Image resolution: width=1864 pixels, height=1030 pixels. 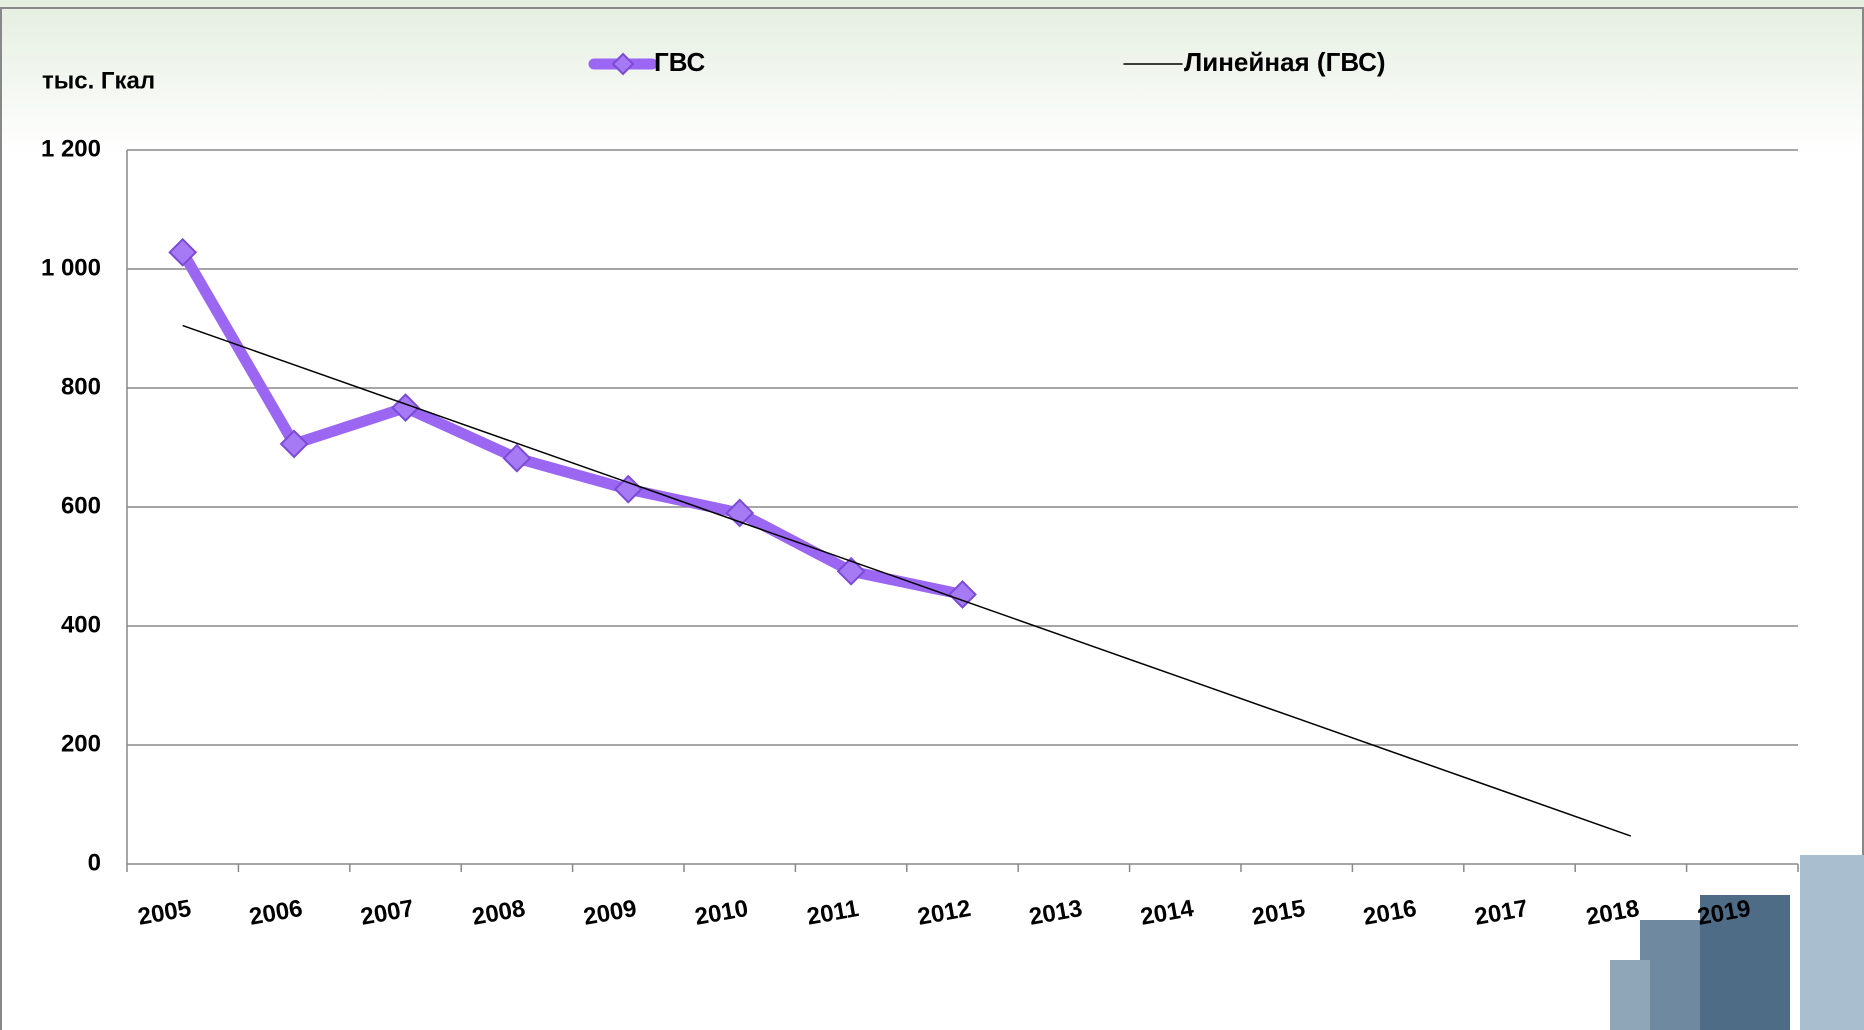 What do you see at coordinates (570, 424) in the screenshot?
I see `series-line` at bounding box center [570, 424].